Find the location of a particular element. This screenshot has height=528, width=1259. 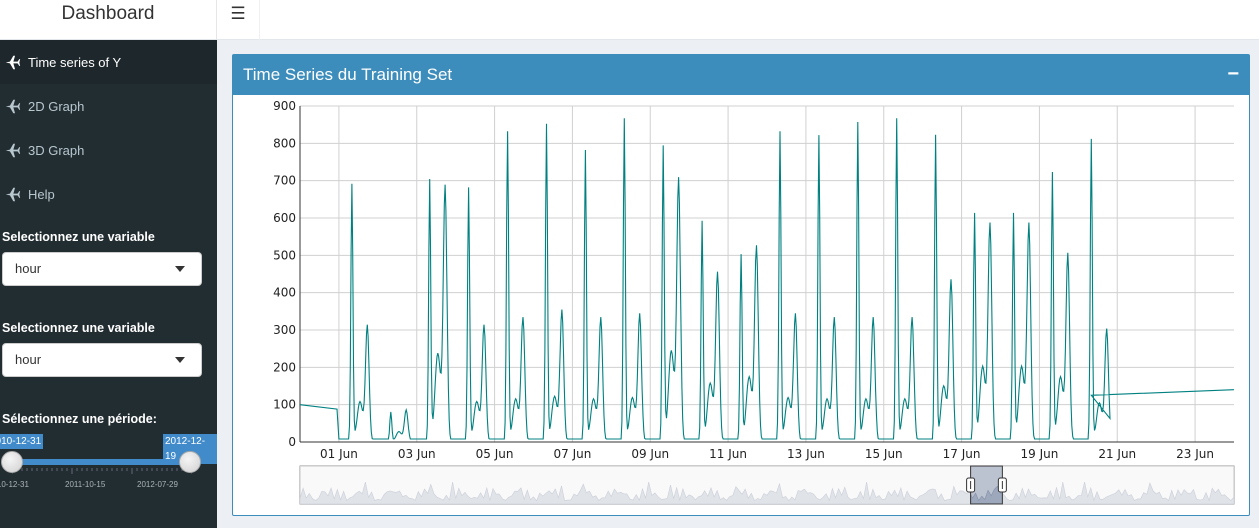

variable-select-label-2: Selectionnez une variable is located at coordinates (78, 328).